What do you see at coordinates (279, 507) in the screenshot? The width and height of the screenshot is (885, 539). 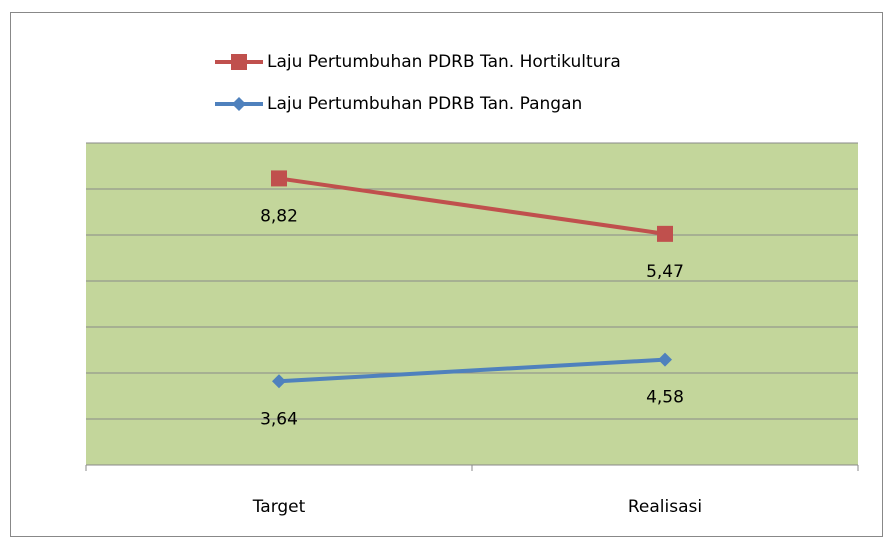 I see `x-tick-label: Target` at bounding box center [279, 507].